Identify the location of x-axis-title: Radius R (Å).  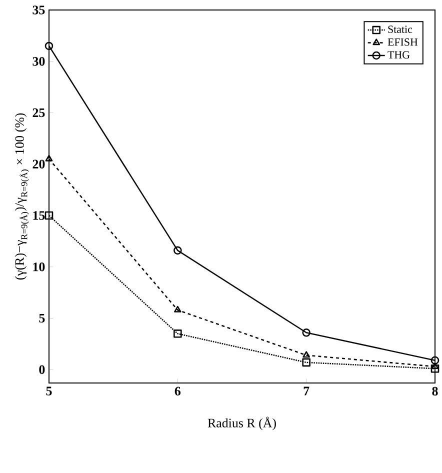
(242, 423).